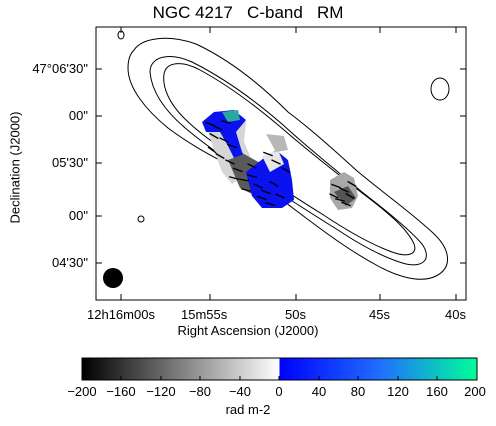  What do you see at coordinates (279, 391) in the screenshot?
I see `colorbar-tick-label: 0` at bounding box center [279, 391].